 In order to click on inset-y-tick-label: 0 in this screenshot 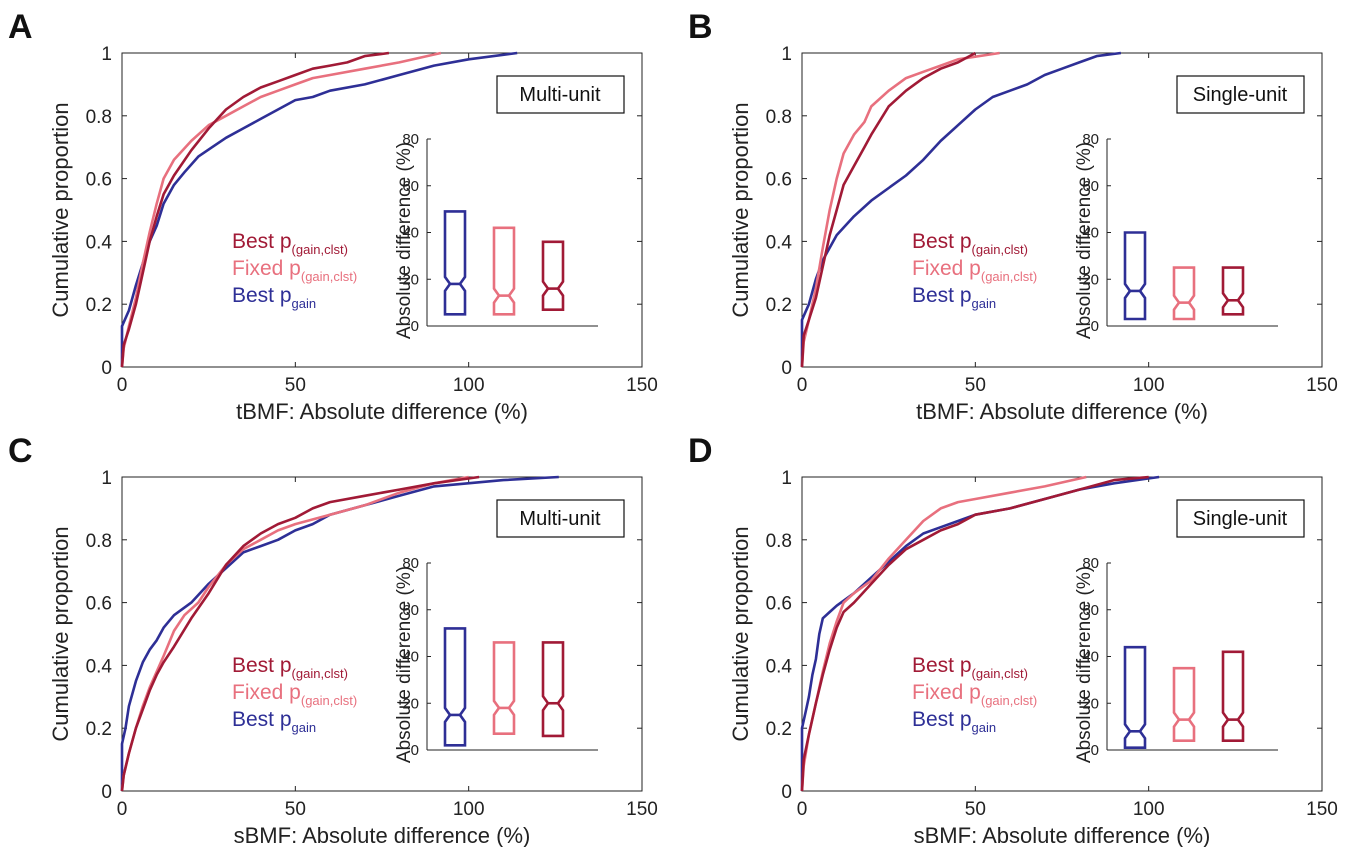, I will do `click(415, 750)`.